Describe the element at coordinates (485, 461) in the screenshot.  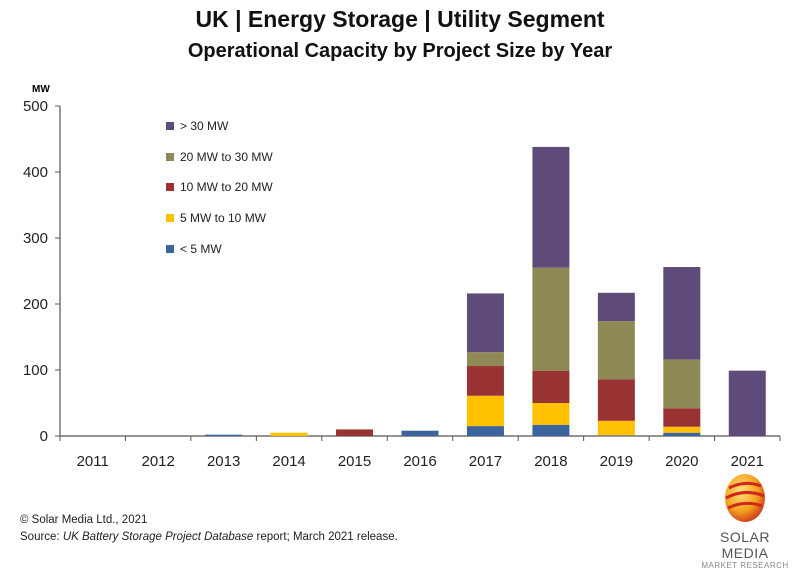
I see `x-tick-label: 2017` at that location.